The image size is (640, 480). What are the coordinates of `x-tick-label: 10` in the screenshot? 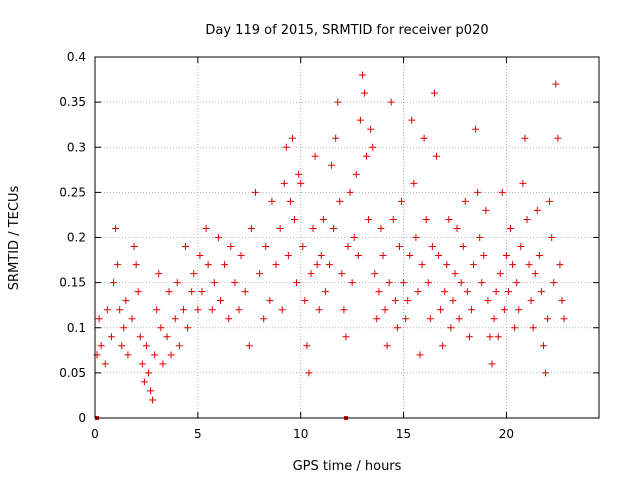 It's located at (300, 434).